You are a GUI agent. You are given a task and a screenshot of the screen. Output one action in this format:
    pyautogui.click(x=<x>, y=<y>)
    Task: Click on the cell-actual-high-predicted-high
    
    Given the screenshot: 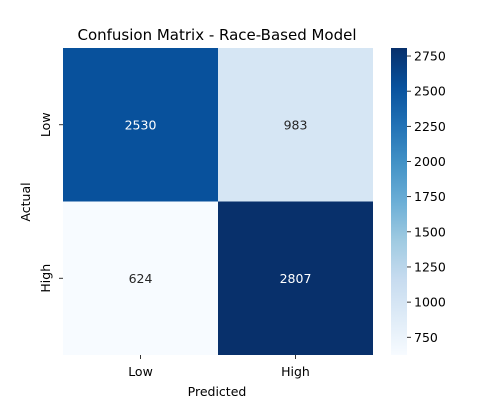 What is the action you would take?
    pyautogui.click(x=295, y=278)
    